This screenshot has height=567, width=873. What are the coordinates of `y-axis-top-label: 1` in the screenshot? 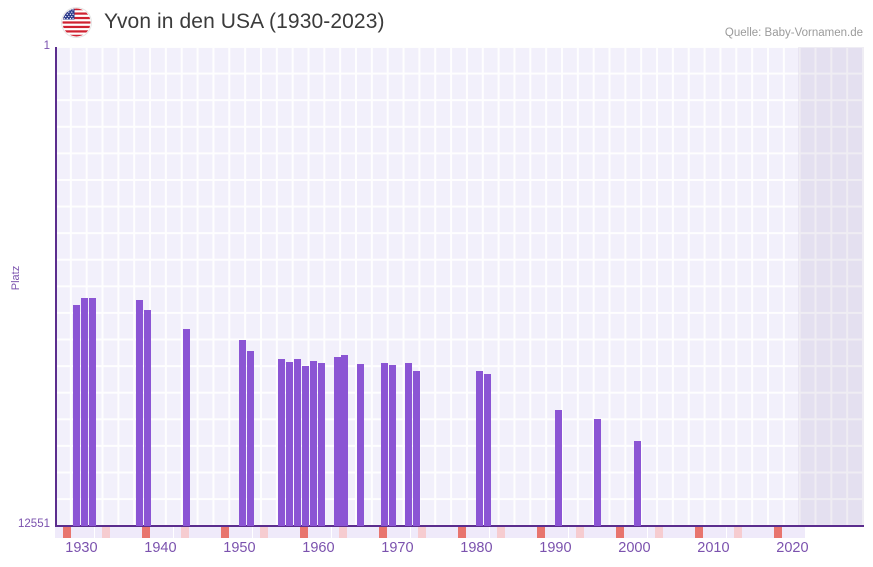 It's located at (46, 46).